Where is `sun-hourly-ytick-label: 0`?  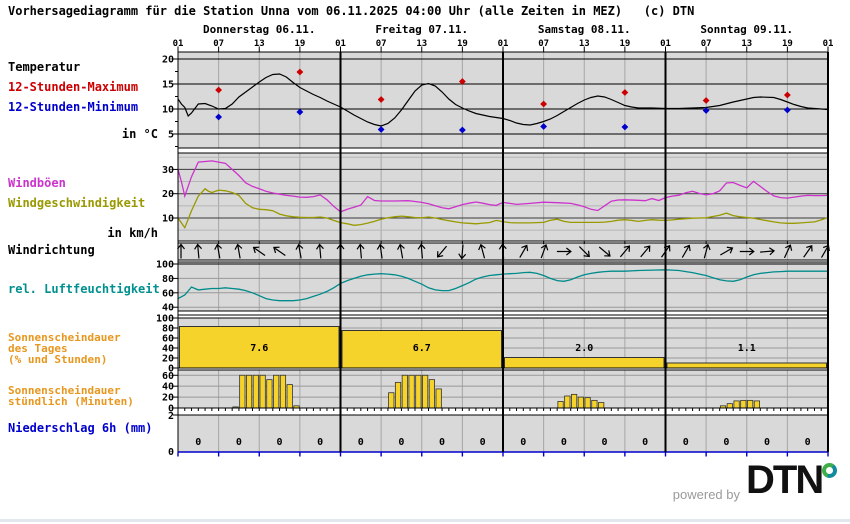 sun-hourly-ytick-label: 0 is located at coordinates (171, 409).